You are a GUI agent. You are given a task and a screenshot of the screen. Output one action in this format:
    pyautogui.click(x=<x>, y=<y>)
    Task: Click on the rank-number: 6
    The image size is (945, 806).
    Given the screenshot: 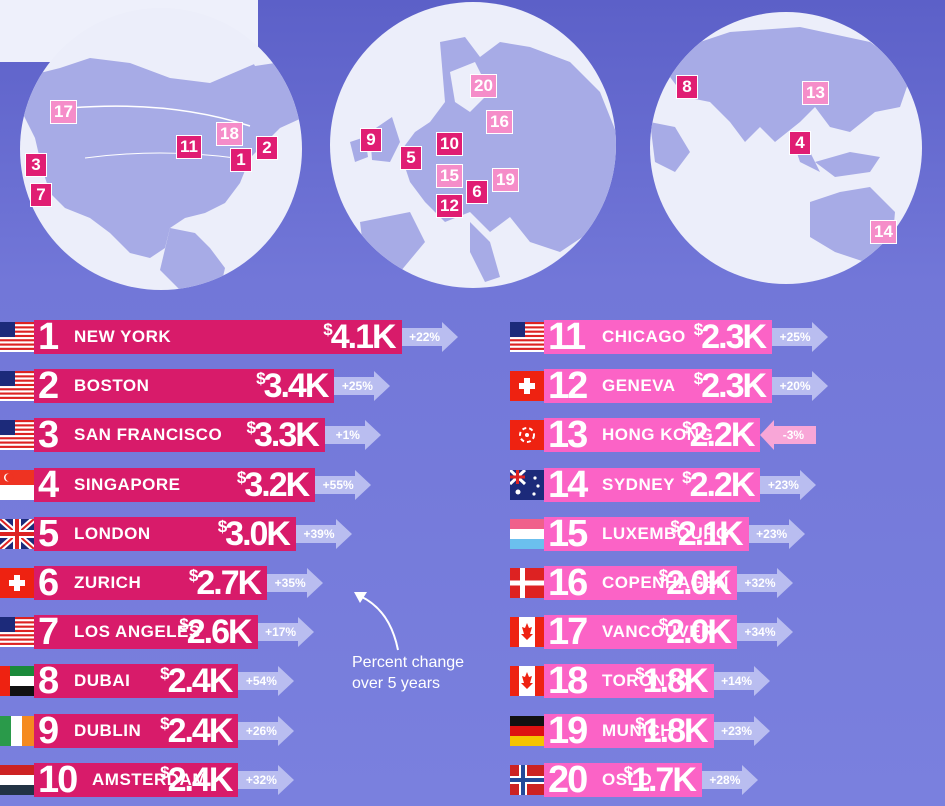 What is the action you would take?
    pyautogui.click(x=48, y=583)
    